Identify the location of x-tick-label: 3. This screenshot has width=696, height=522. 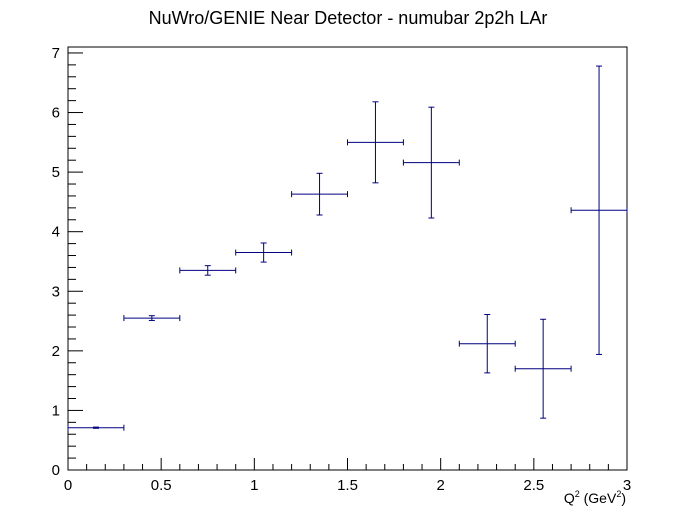
(627, 485).